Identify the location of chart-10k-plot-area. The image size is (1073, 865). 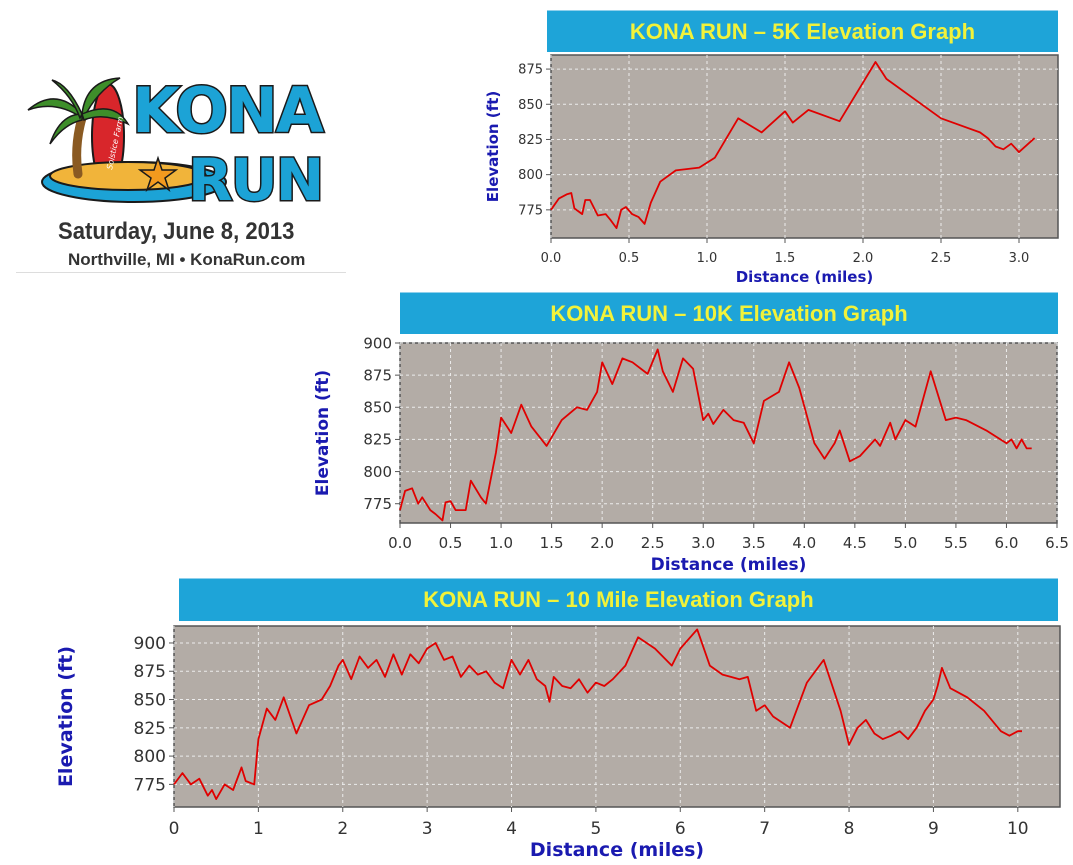
(728, 433).